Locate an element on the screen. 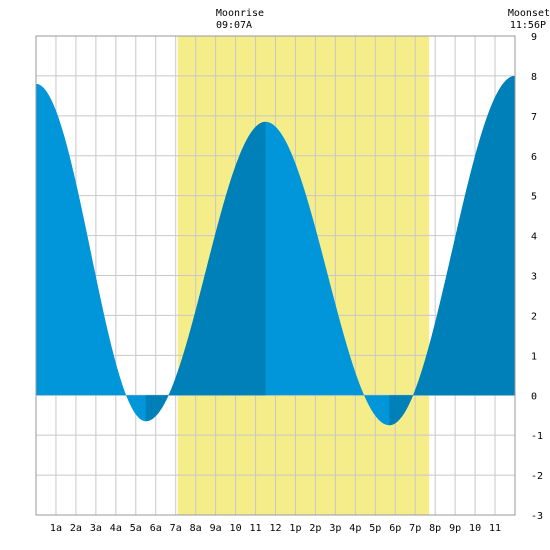 The width and height of the screenshot is (550, 550). y-tick-label: 5 is located at coordinates (534, 197).